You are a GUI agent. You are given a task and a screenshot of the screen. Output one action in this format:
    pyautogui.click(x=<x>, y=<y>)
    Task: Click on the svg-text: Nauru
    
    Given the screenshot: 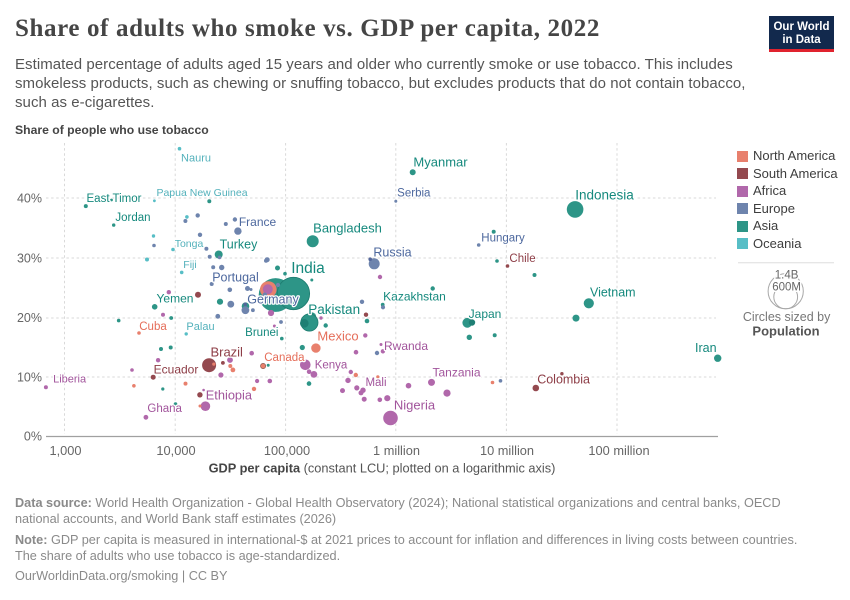 What is the action you would take?
    pyautogui.click(x=196, y=159)
    